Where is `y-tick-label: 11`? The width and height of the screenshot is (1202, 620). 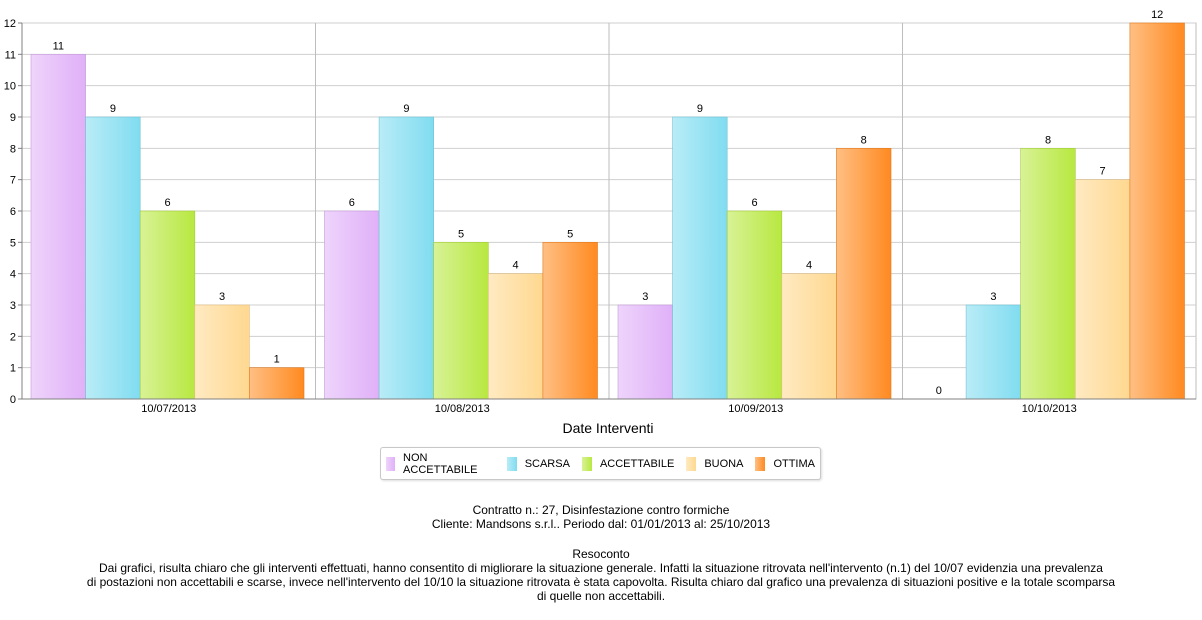 y-tick-label: 11 is located at coordinates (10, 55).